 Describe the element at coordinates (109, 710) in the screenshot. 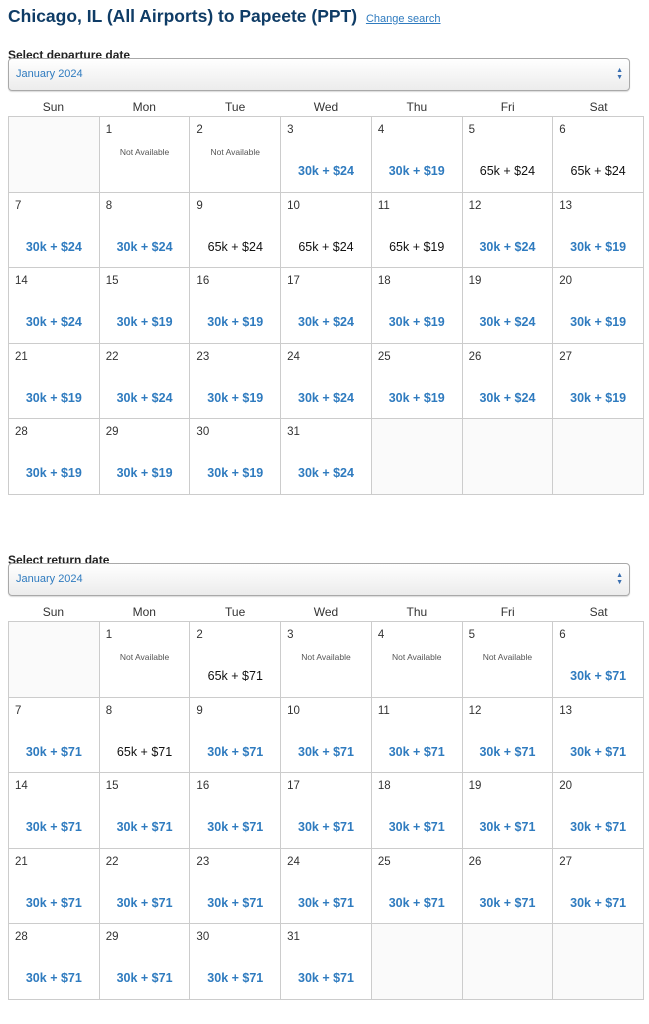

I see `day-number: 8` at that location.